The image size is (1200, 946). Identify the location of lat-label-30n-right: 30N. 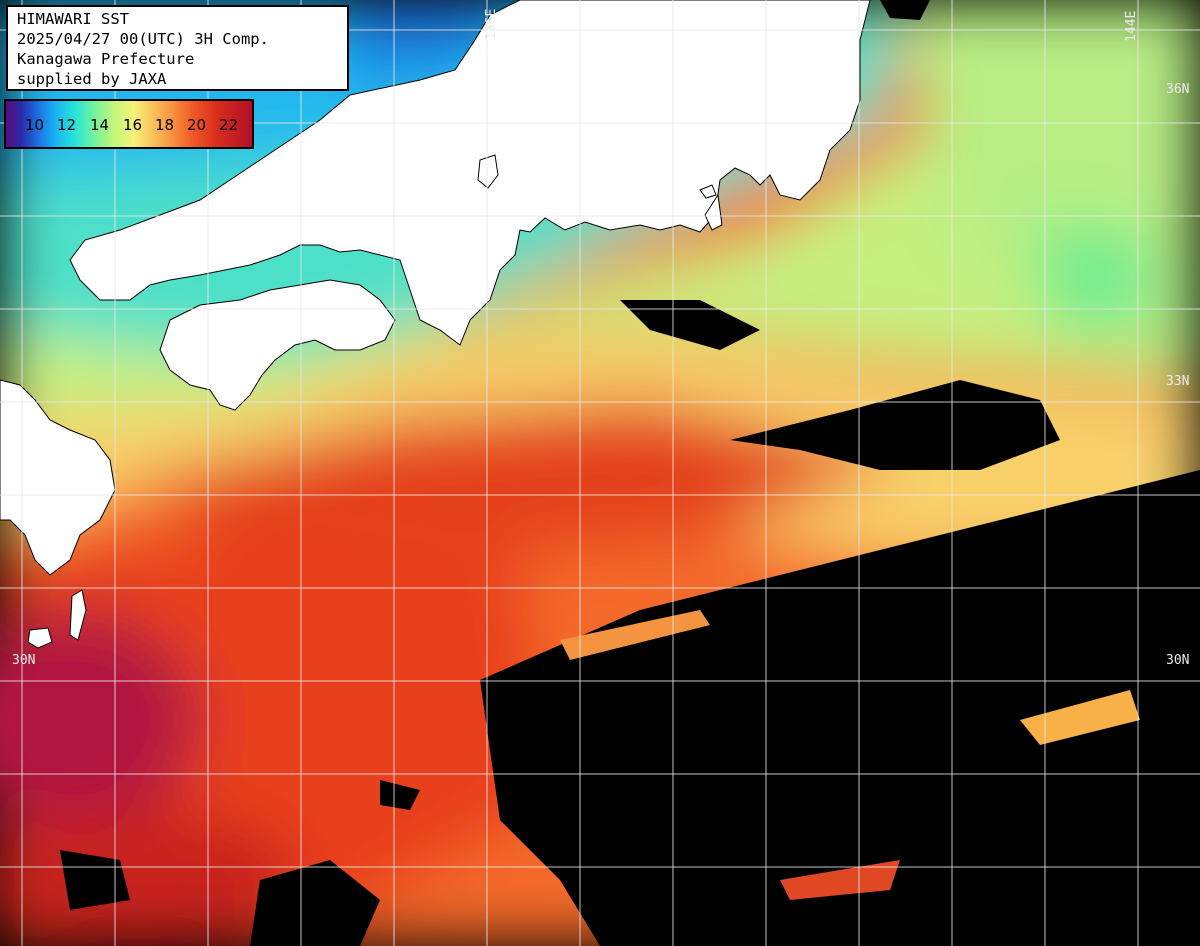
(1178, 660).